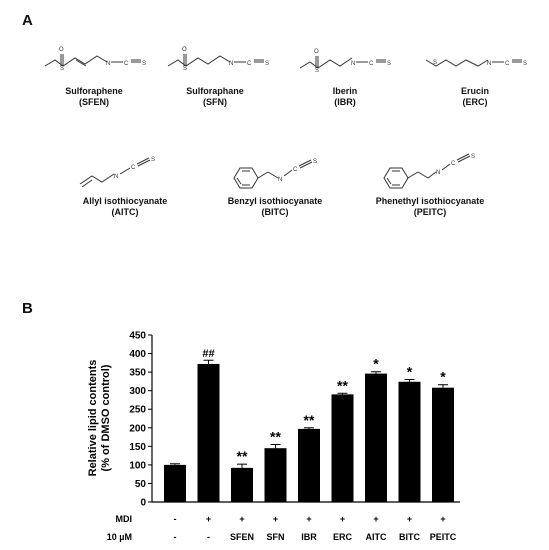 This screenshot has height=550, width=549. Describe the element at coordinates (125, 212) in the screenshot. I see `compound-abbr: (AITC)` at that location.